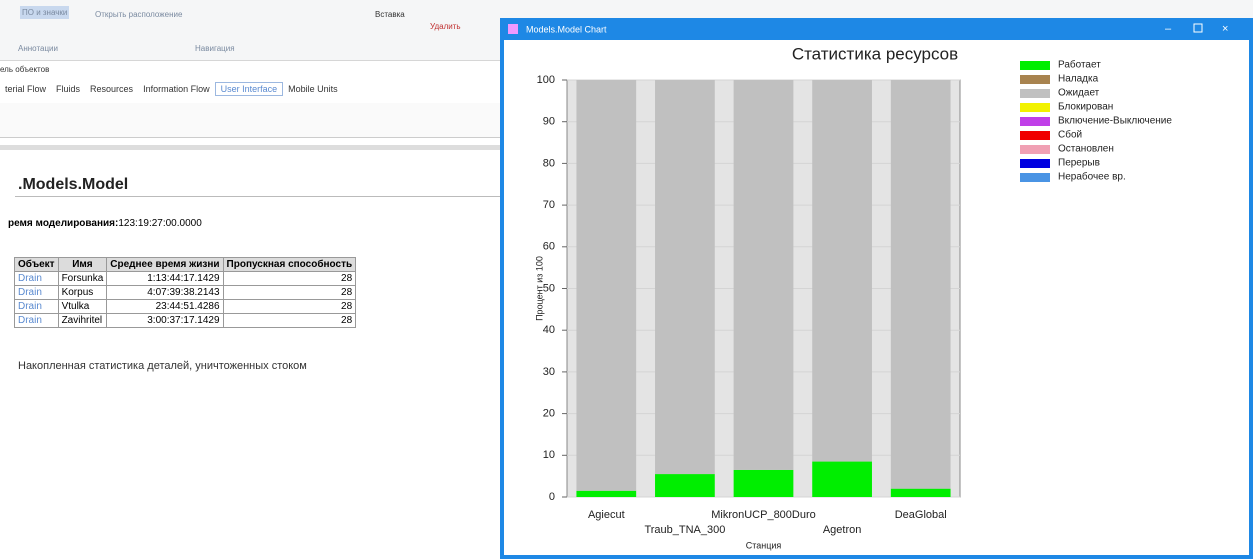  Describe the element at coordinates (165, 264) in the screenshot. I see `header-cell: Среднее время жизни` at that location.